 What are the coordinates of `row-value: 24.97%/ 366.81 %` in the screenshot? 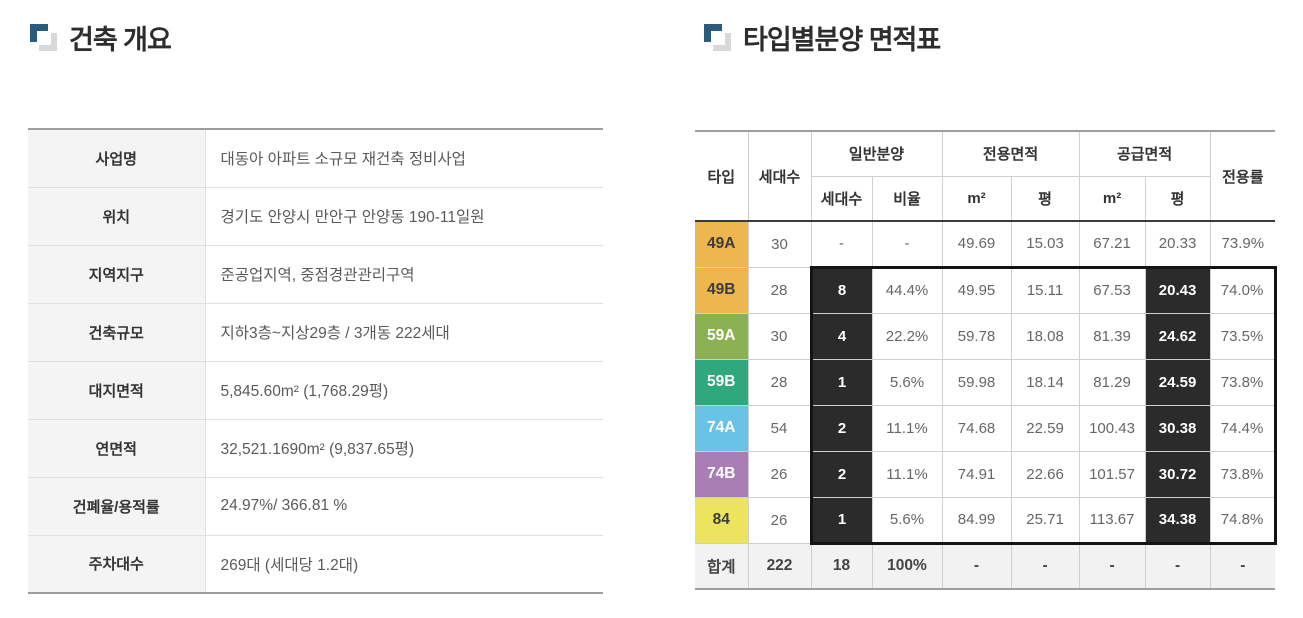 It's located at (404, 506).